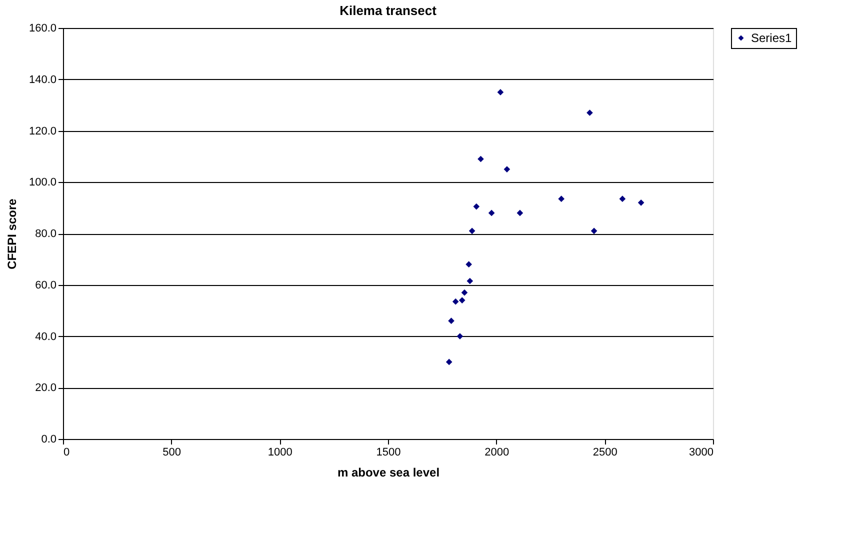 The height and width of the screenshot is (541, 854). I want to click on x-tick-label: 1000, so click(280, 452).